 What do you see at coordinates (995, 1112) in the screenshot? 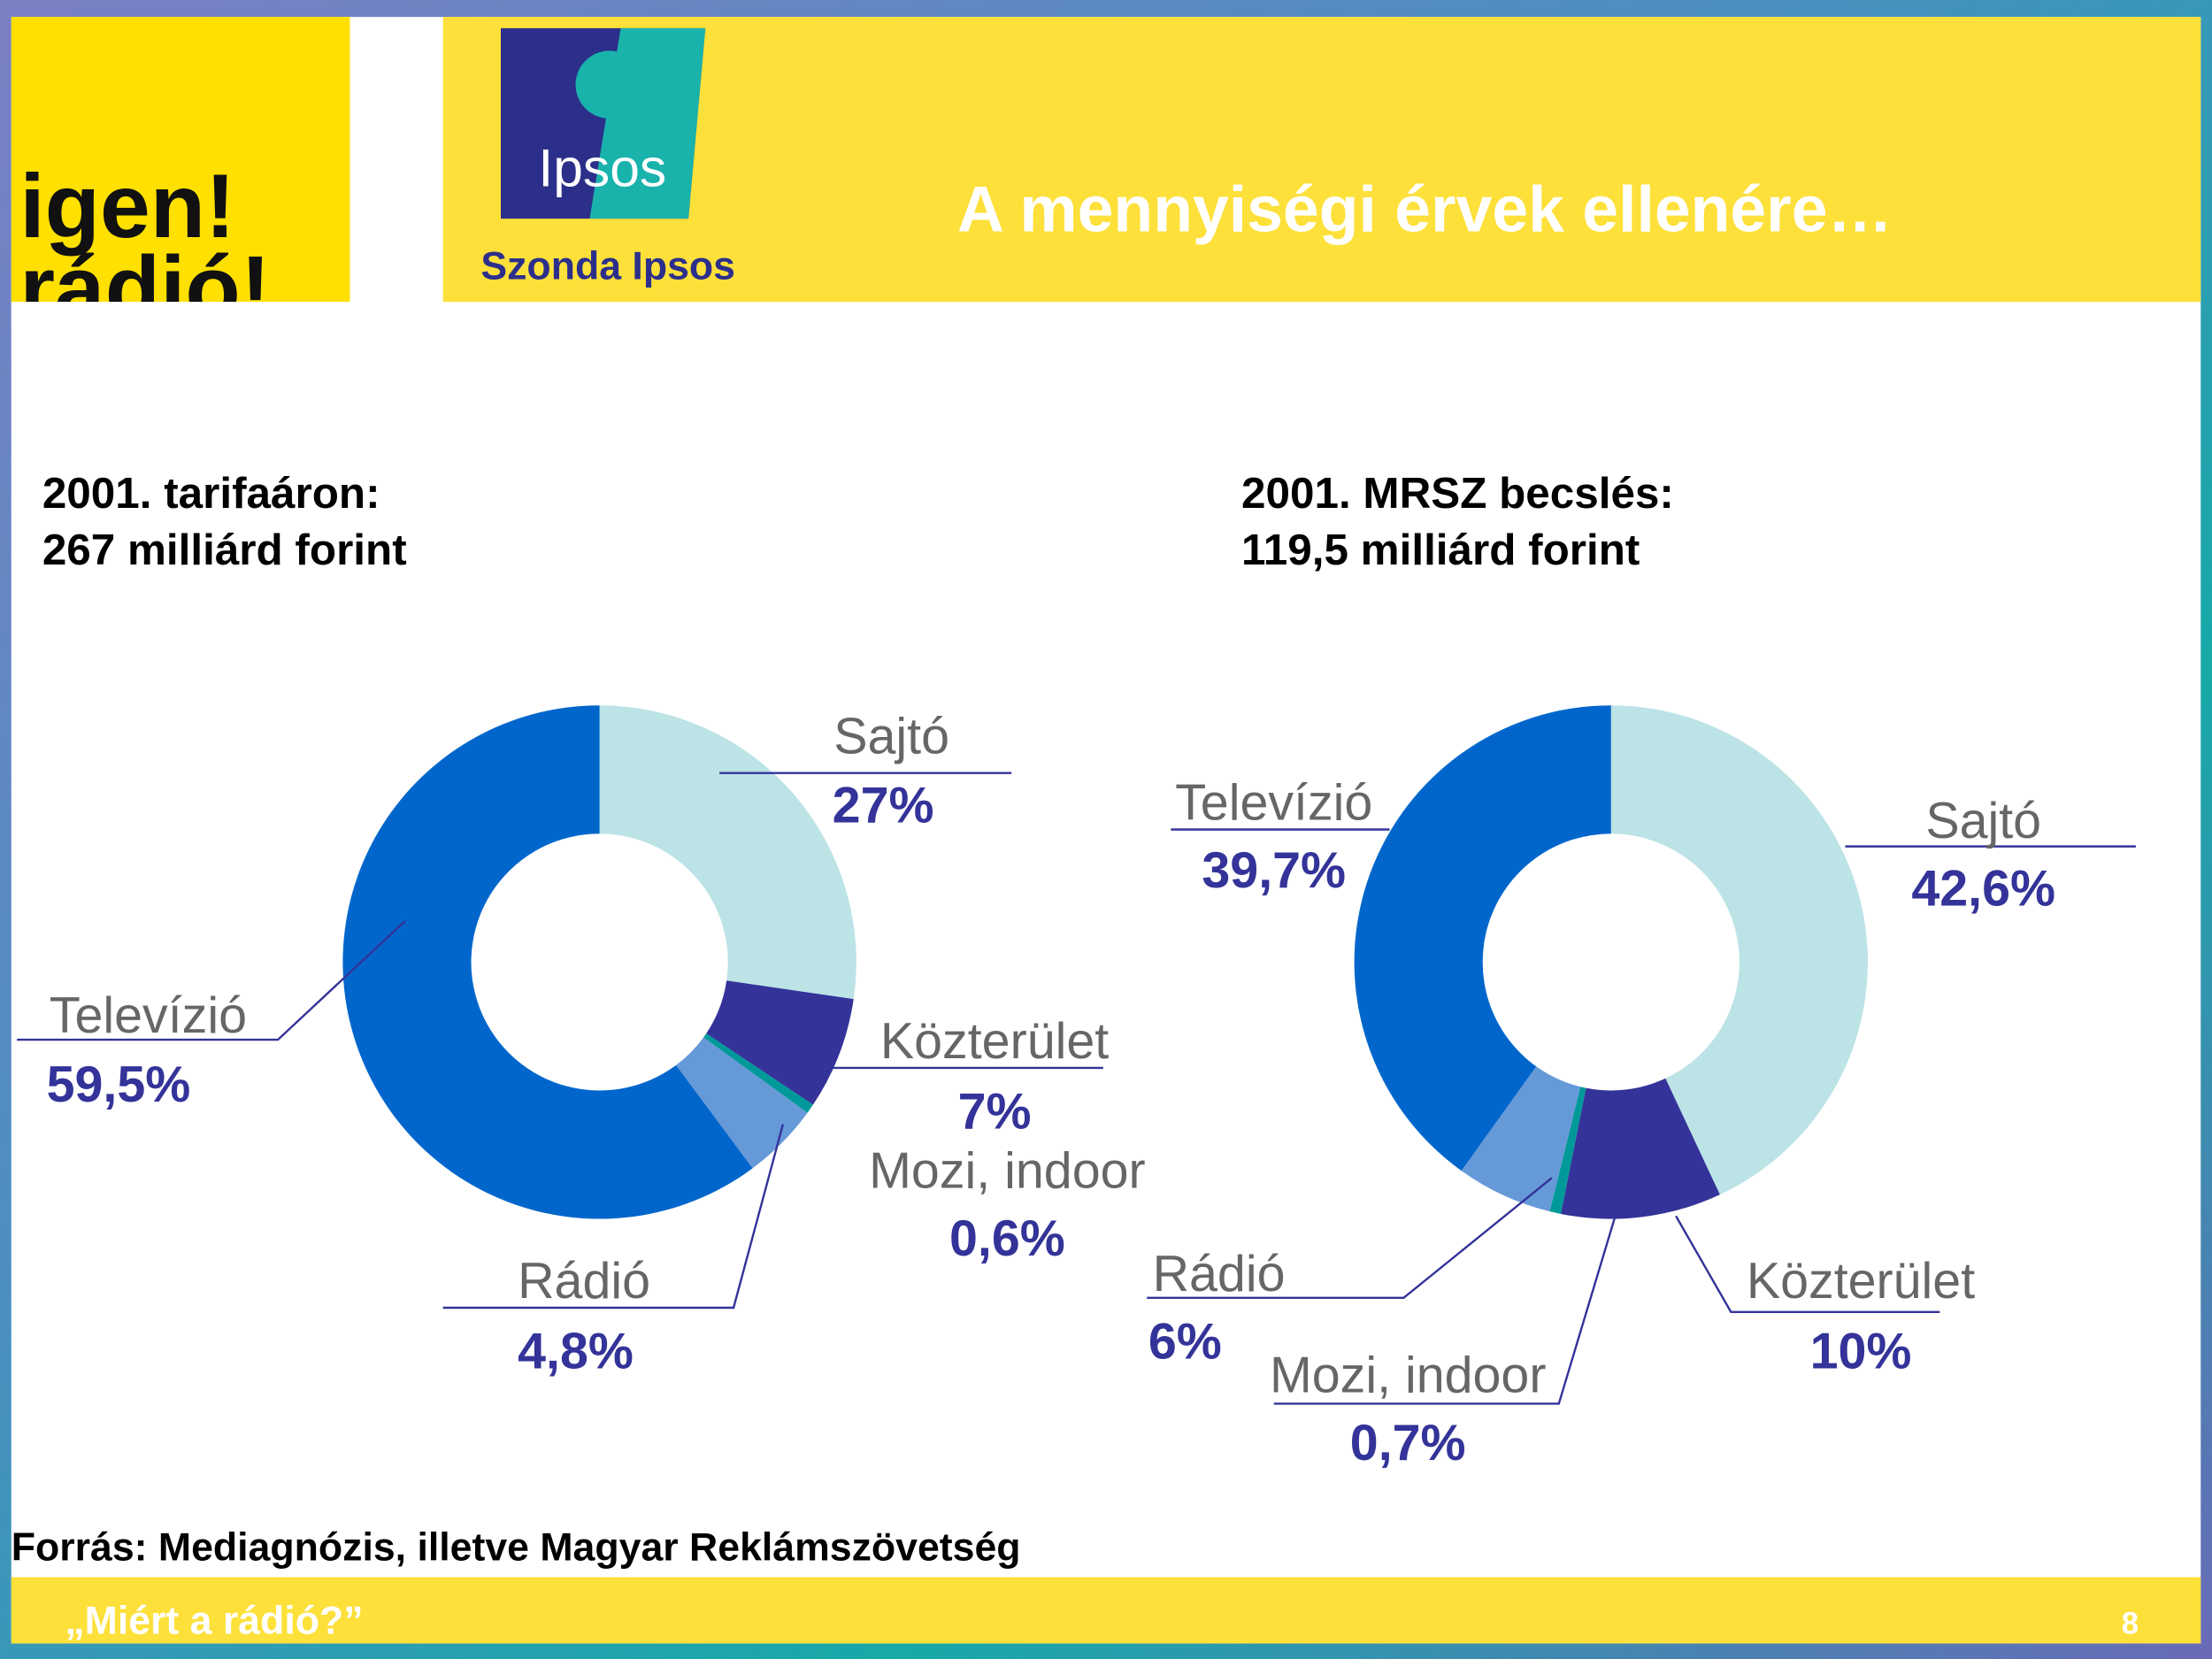
I see `segment-value: 7%` at bounding box center [995, 1112].